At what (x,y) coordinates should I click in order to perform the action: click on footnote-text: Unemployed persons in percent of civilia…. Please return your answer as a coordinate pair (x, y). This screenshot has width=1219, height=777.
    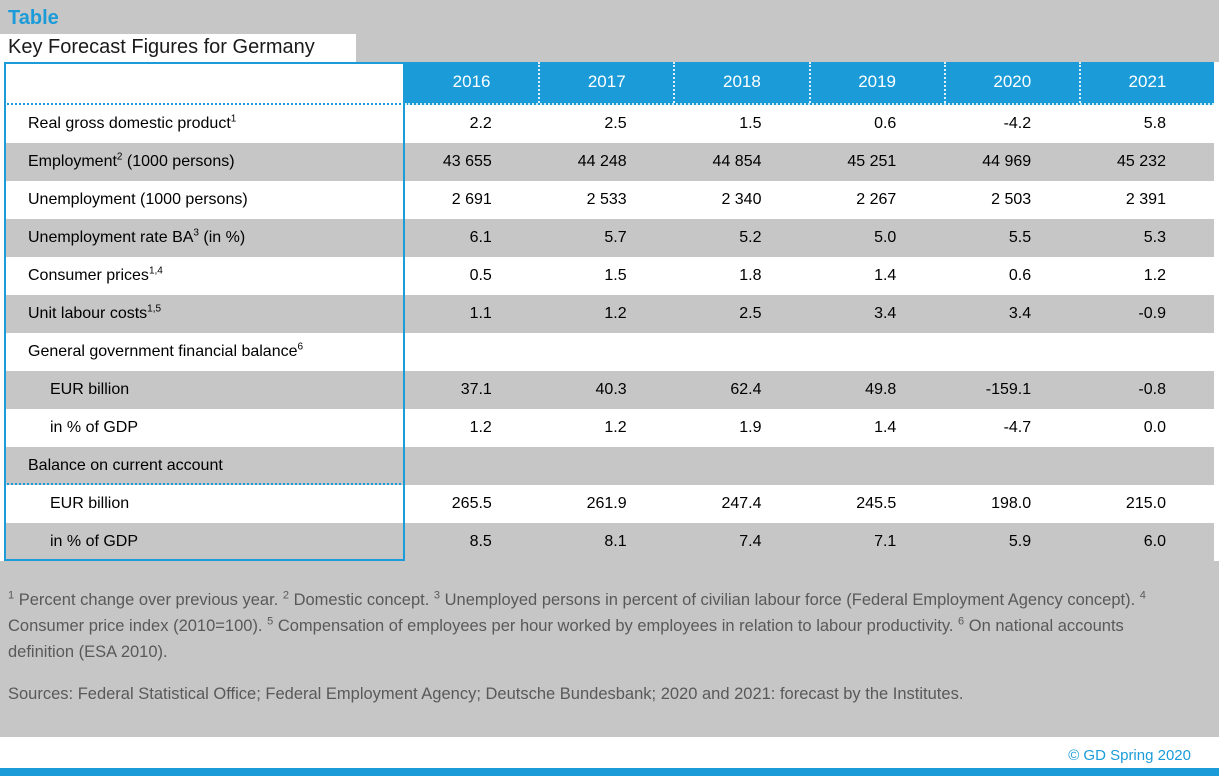
    Looking at the image, I should click on (790, 600).